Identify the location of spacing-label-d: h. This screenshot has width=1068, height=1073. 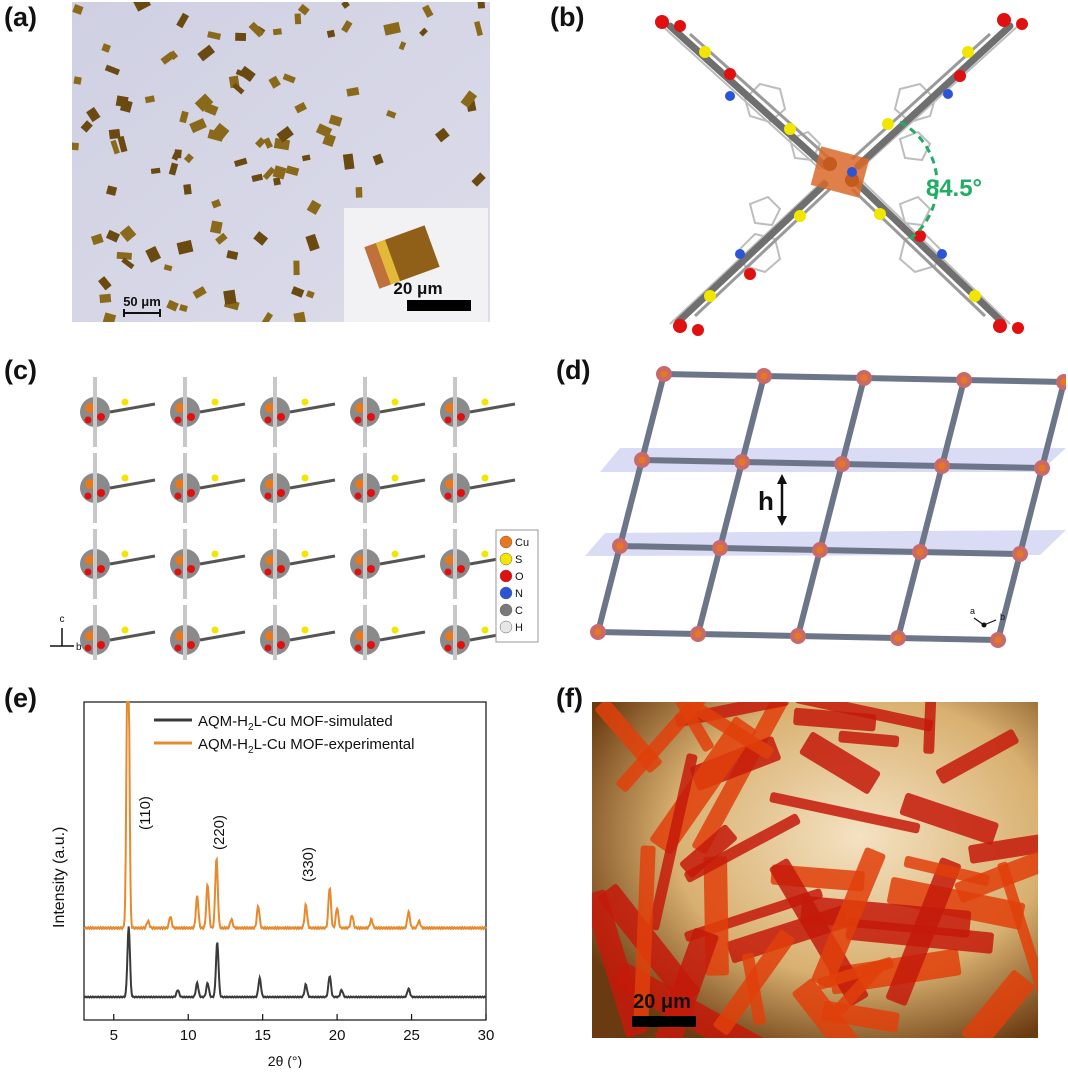
(766, 501).